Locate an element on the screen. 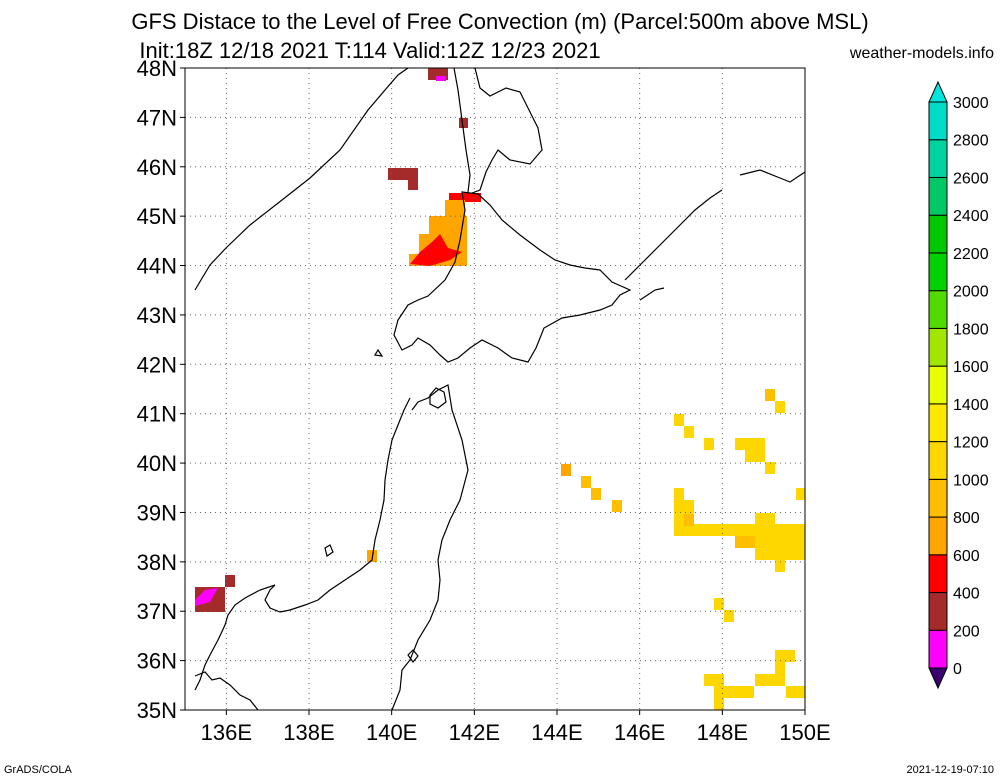  lon-tick-label: 146E is located at coordinates (639, 732).